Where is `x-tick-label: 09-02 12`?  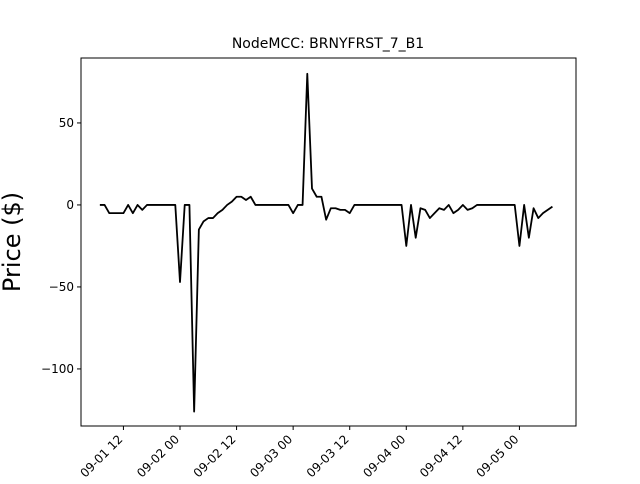 x-tick-label: 09-02 12 is located at coordinates (215, 456).